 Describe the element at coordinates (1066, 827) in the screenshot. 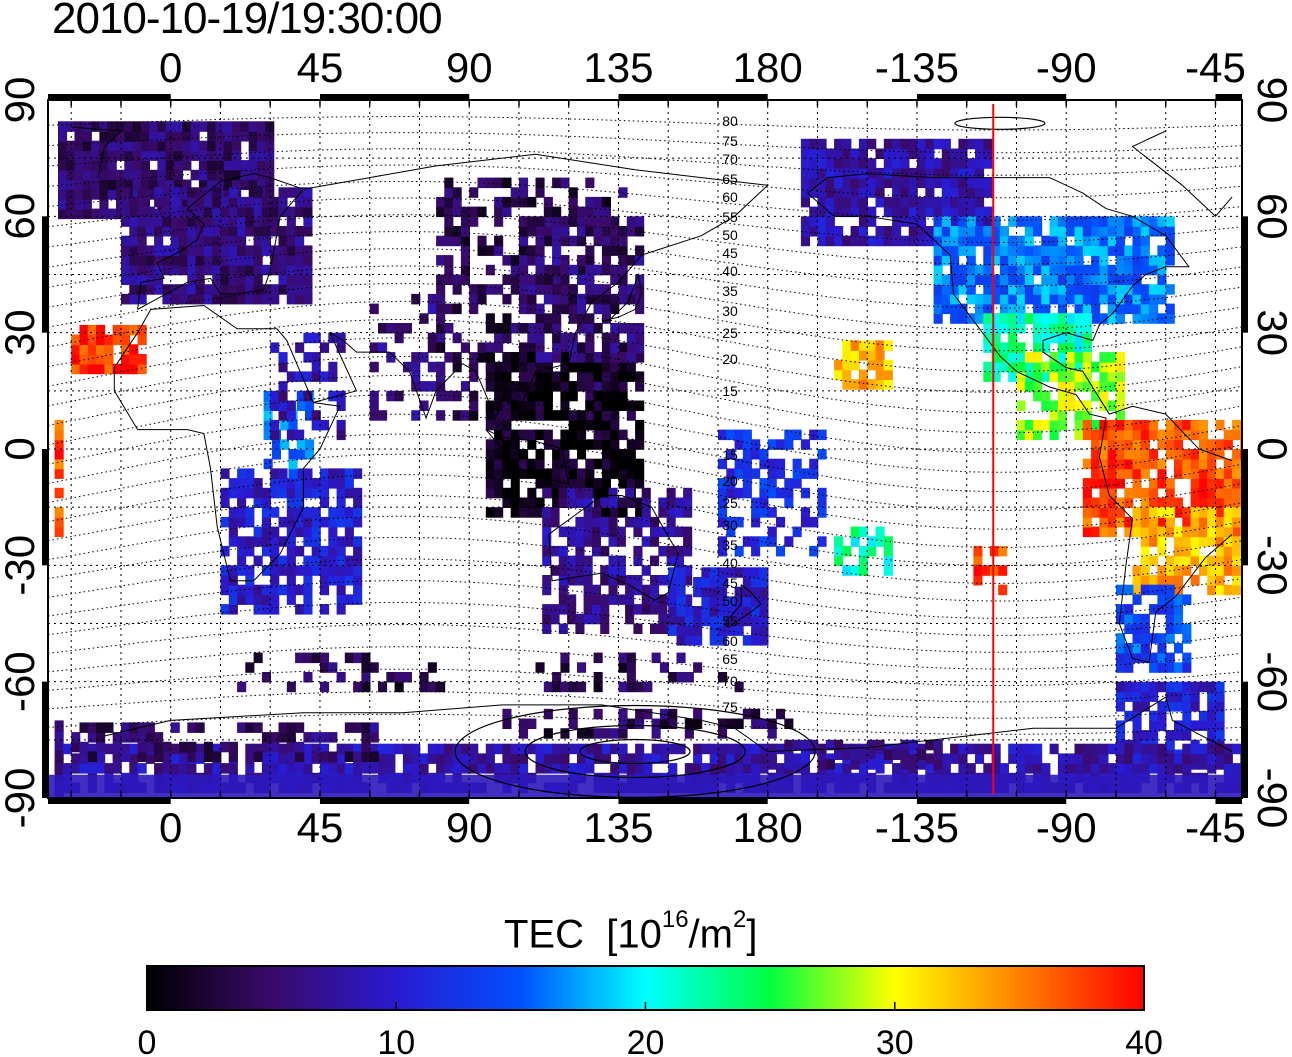

I see `lon-label-bottom: -90` at that location.